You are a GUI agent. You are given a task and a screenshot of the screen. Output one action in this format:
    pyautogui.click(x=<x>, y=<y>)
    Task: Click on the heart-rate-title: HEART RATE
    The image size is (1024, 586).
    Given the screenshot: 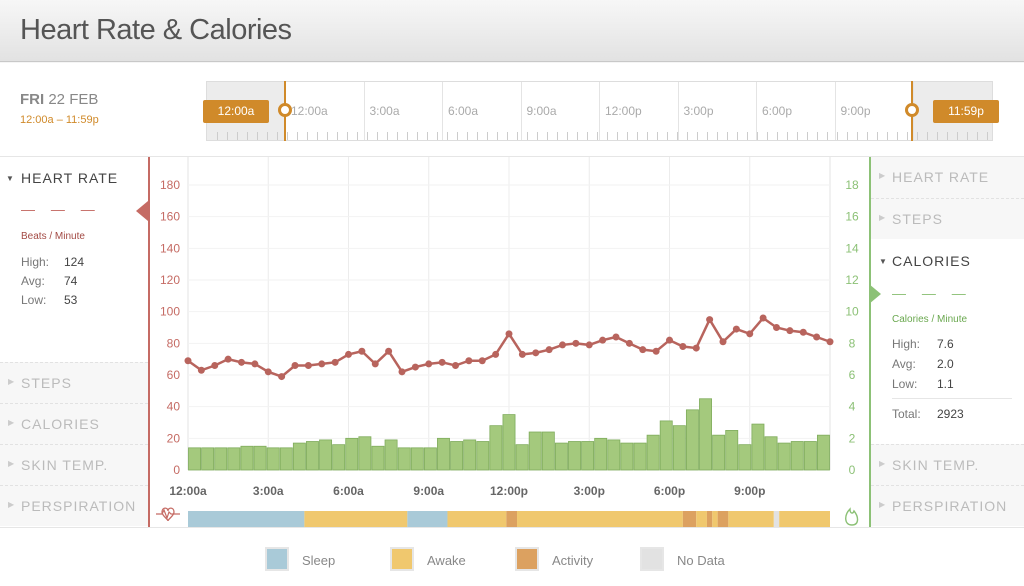 What is the action you would take?
    pyautogui.click(x=70, y=178)
    